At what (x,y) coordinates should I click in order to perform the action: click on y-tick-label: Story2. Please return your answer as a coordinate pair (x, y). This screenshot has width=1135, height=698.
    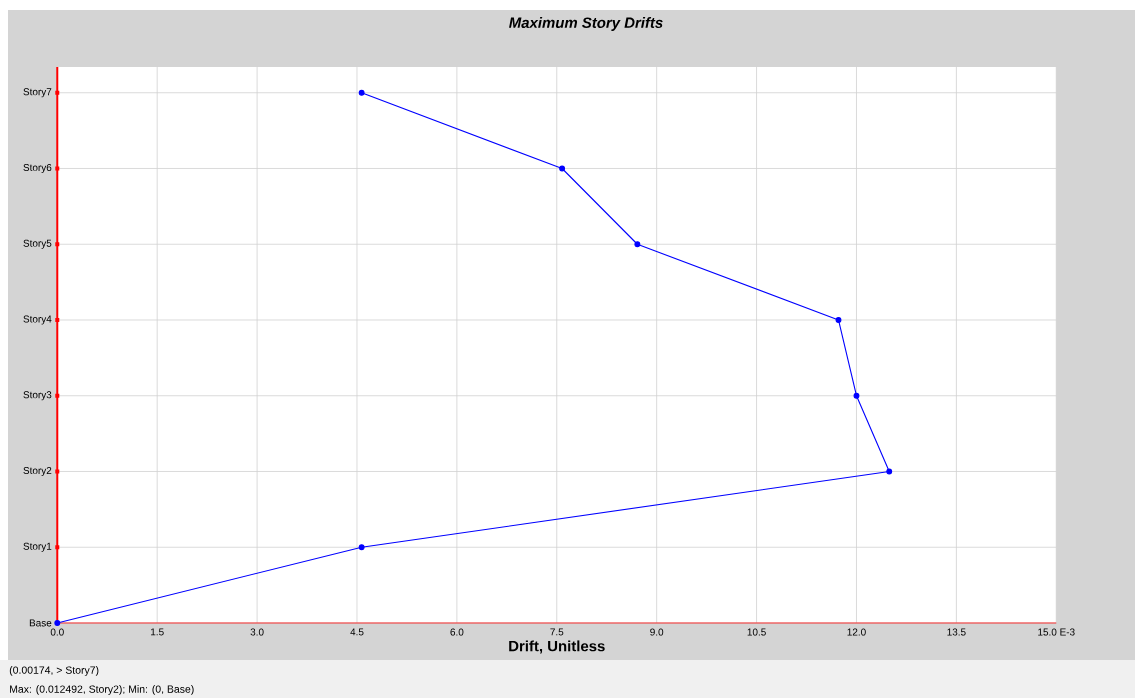
    Looking at the image, I should click on (37, 471).